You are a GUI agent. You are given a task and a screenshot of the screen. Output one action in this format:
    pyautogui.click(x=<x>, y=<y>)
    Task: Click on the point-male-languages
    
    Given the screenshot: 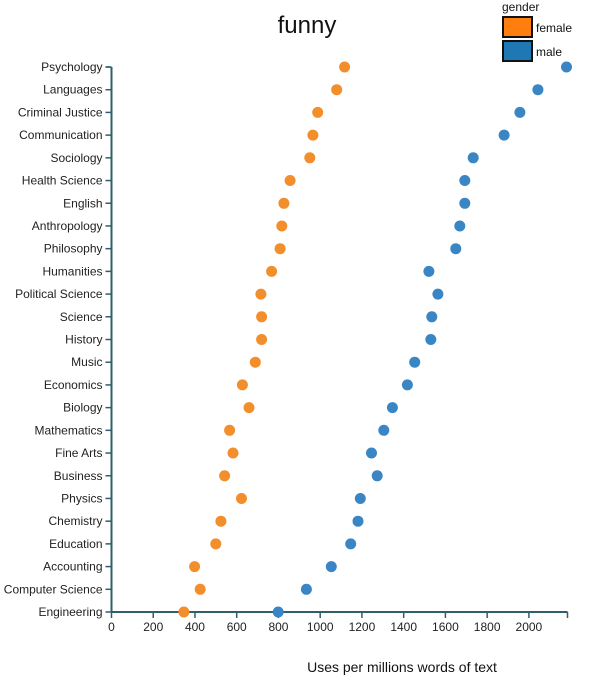 What is the action you would take?
    pyautogui.click(x=538, y=90)
    